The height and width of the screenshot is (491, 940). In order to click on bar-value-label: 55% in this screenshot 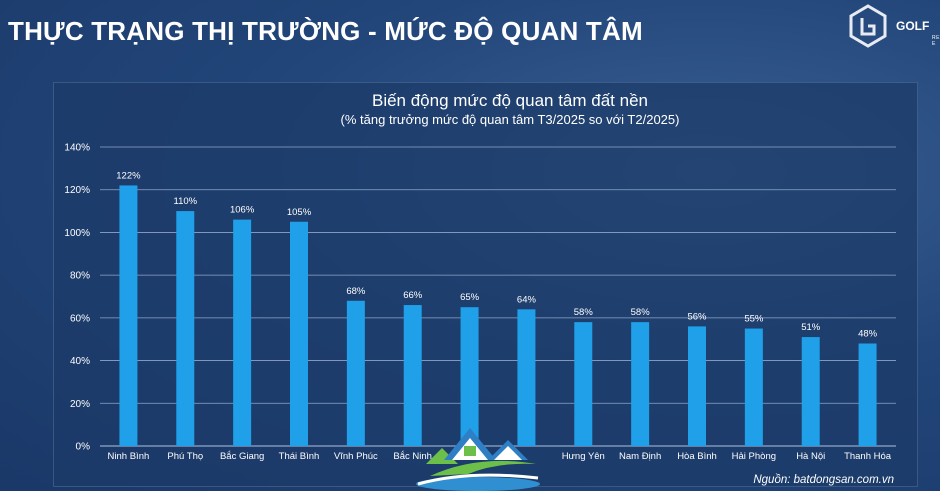, I will do `click(754, 319)`.